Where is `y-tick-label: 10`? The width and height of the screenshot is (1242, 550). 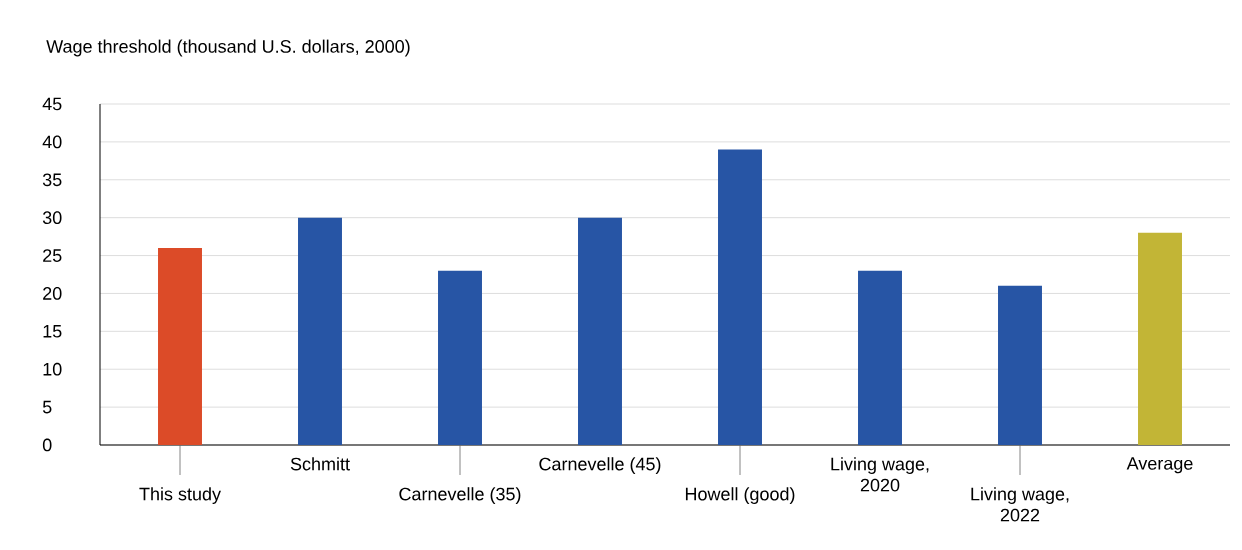 y-tick-label: 10 is located at coordinates (52, 369).